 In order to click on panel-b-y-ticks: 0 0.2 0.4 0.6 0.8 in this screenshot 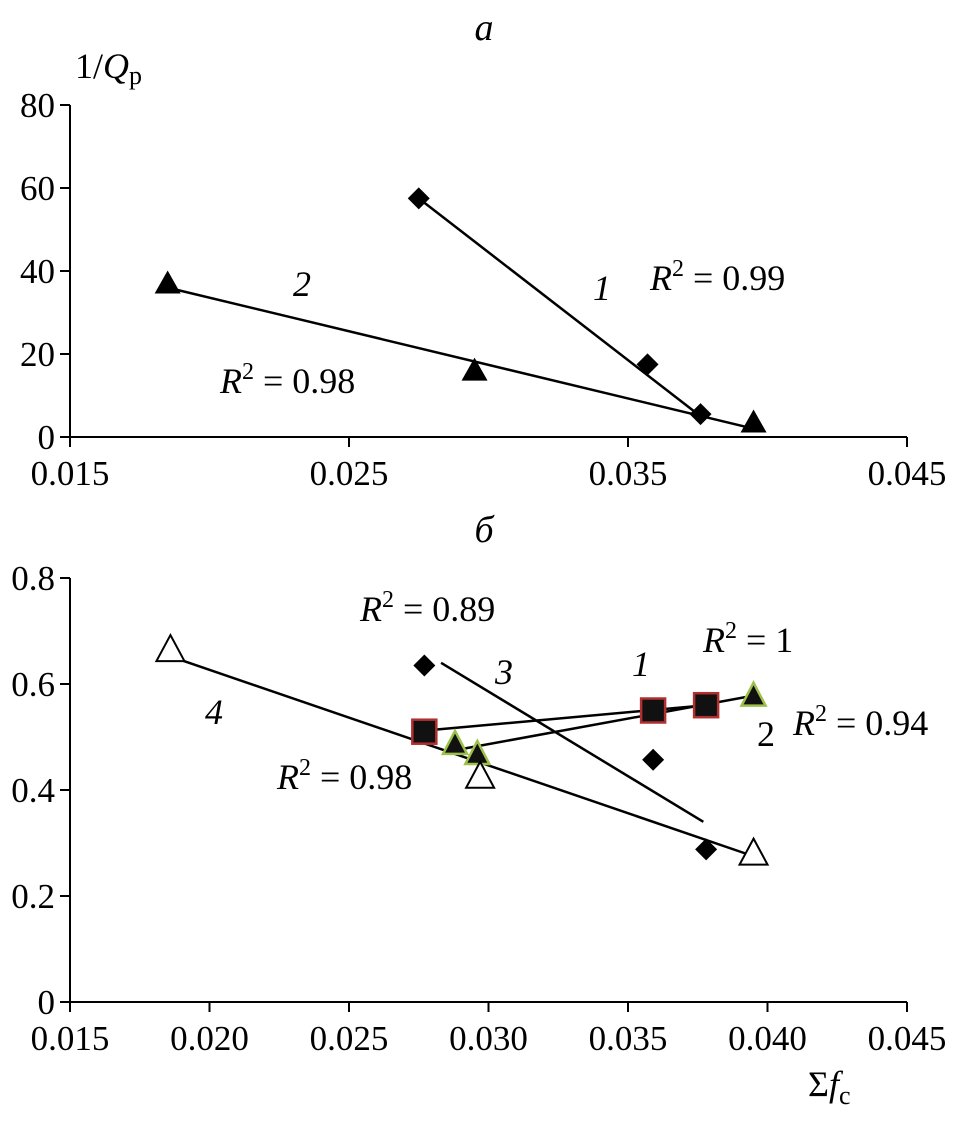, I will do `click(40, 790)`.